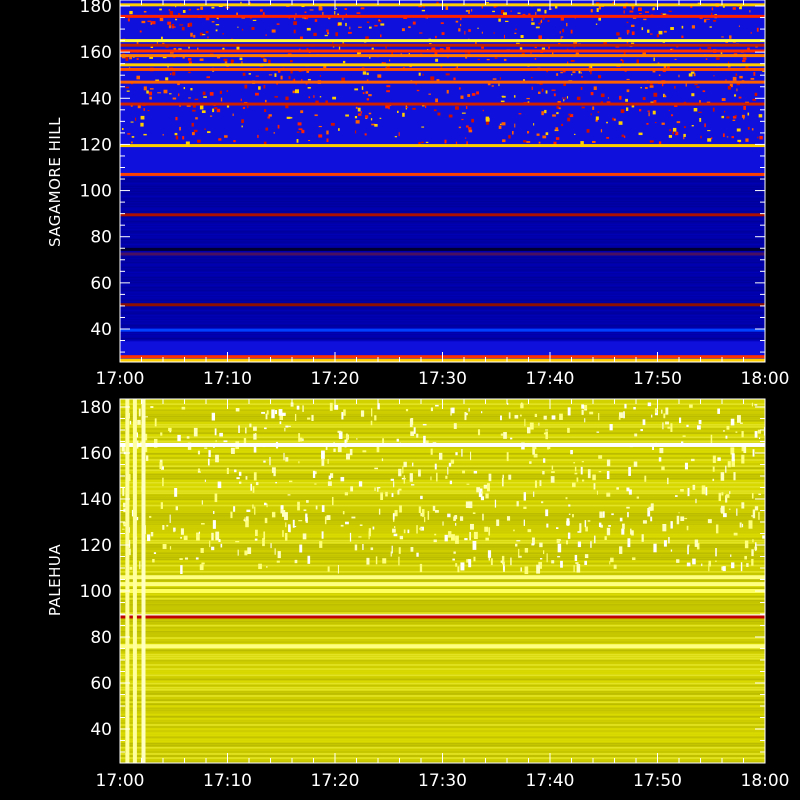 This screenshot has height=800, width=800. Describe the element at coordinates (442, 781) in the screenshot. I see `x-tick-label: 17:30` at that location.